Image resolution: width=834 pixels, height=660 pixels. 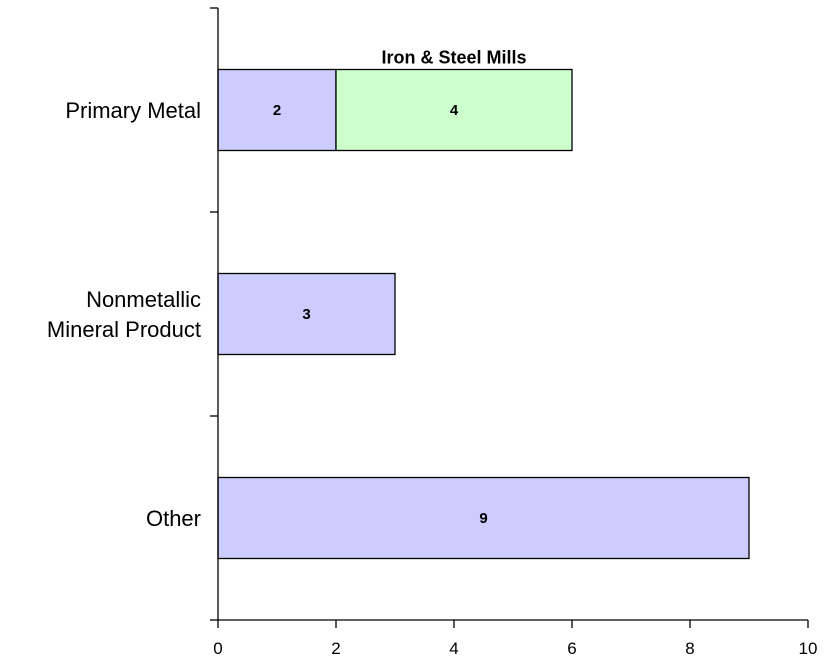 I want to click on x-tick-label-0: 0, so click(x=217, y=648).